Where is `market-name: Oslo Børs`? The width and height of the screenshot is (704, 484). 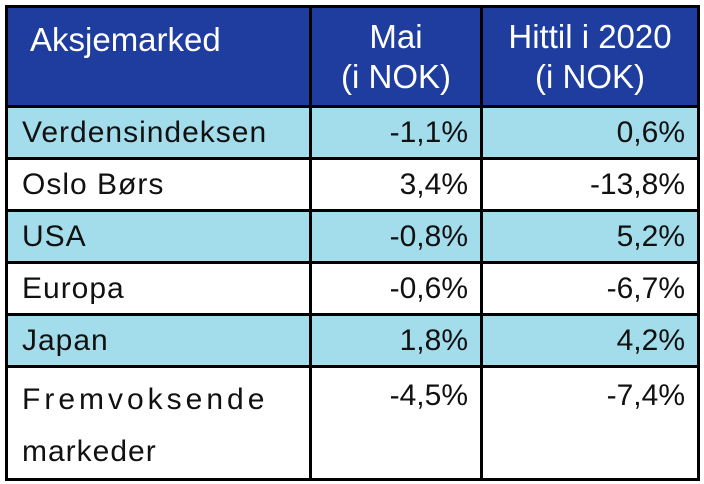 market-name: Oslo Børs is located at coordinates (158, 184).